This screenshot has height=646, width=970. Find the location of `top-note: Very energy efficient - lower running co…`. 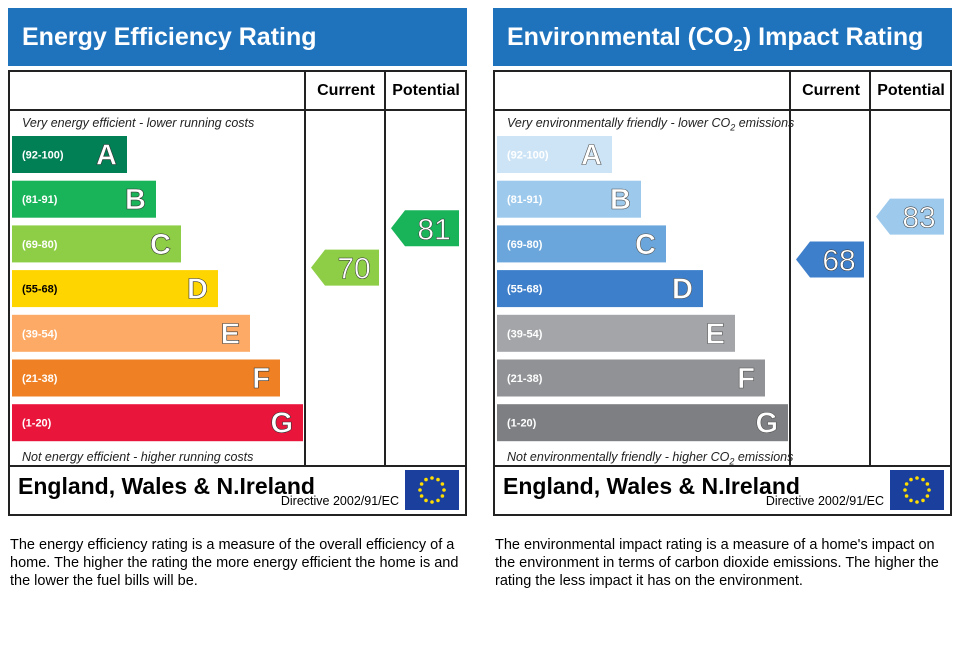

top-note: Very energy efficient - lower running co… is located at coordinates (138, 123).